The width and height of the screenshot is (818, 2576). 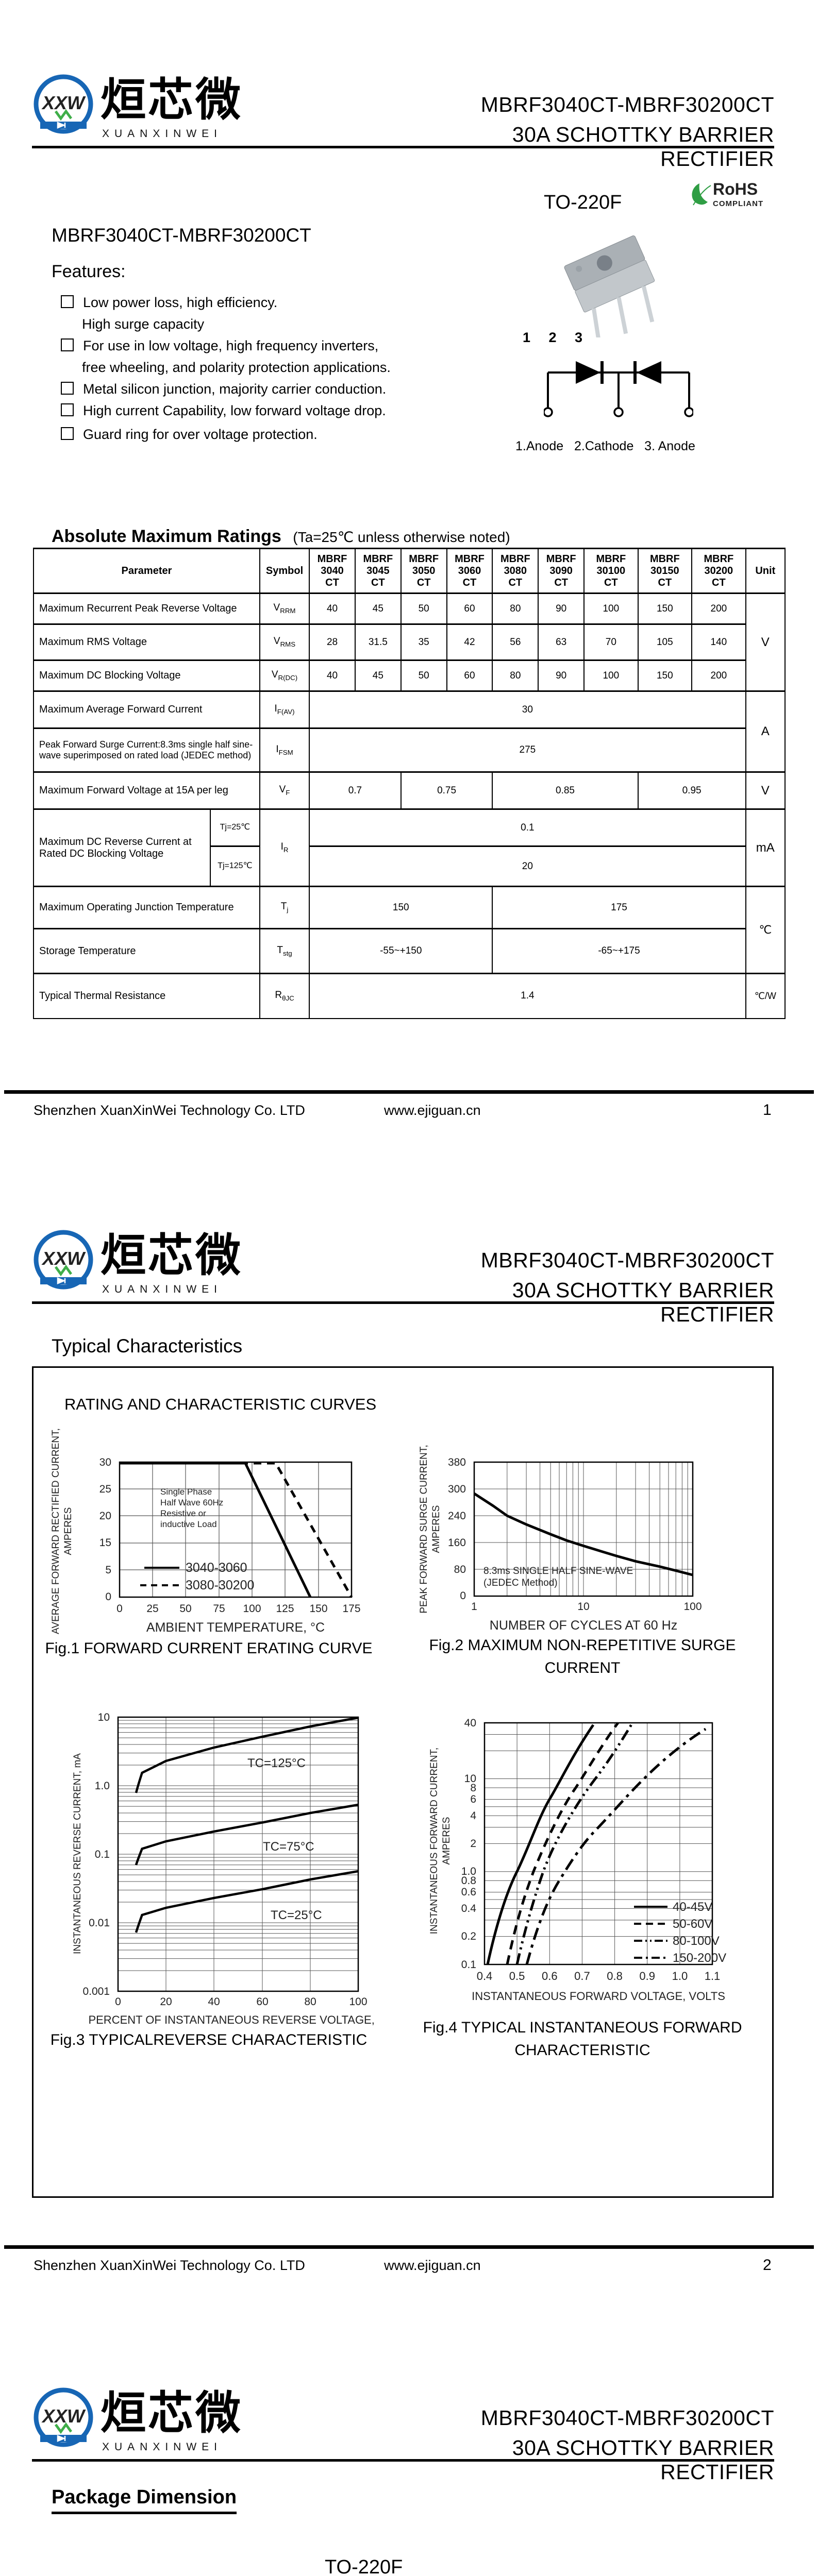 I want to click on fig3-y-ticks: 10 1.0 0.1 0.01 0.001, so click(x=96, y=1854).